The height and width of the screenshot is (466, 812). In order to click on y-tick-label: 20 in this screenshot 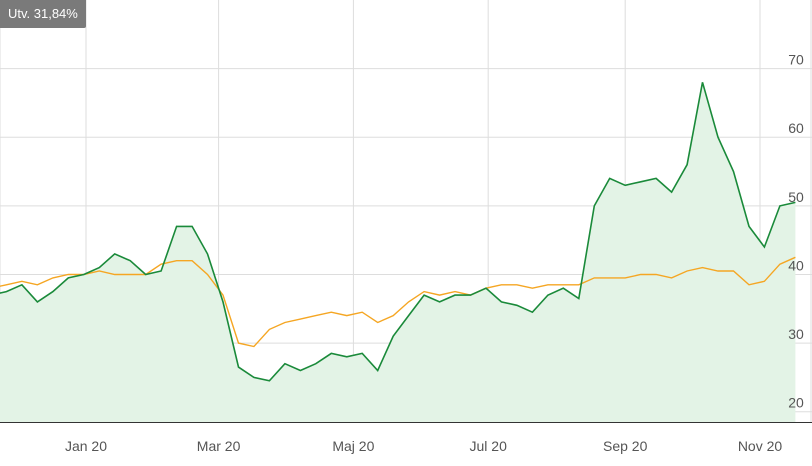, I will do `click(796, 403)`.